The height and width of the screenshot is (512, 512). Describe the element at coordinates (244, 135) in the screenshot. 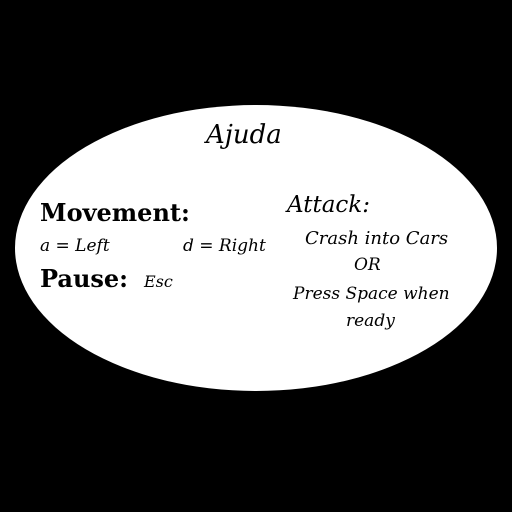

I see `help-title: Ajuda` at that location.